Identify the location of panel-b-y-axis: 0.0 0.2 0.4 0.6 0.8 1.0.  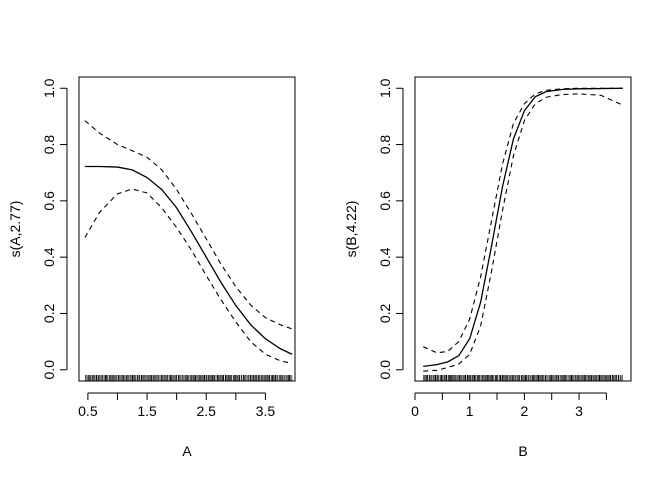
(390, 229).